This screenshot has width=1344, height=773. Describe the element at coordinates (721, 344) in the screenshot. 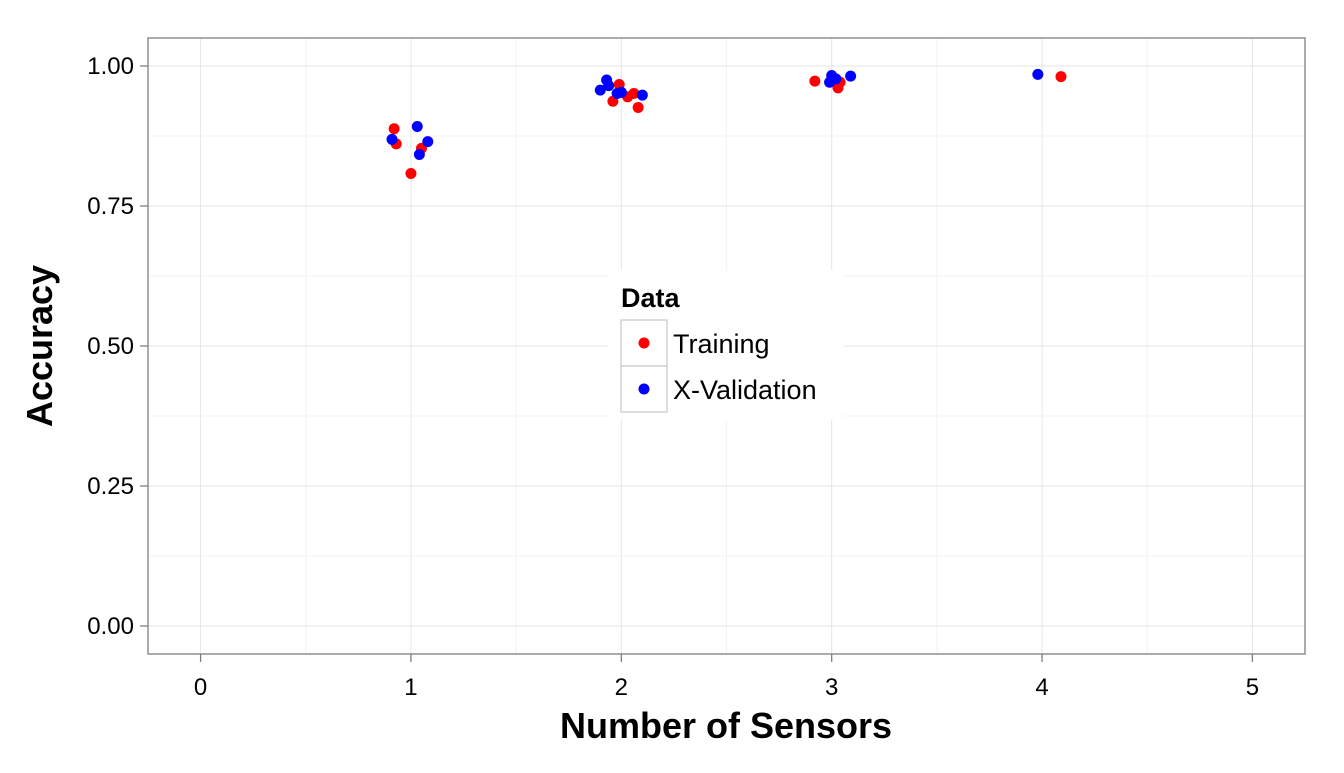

I see `legend-label-training: Training` at that location.